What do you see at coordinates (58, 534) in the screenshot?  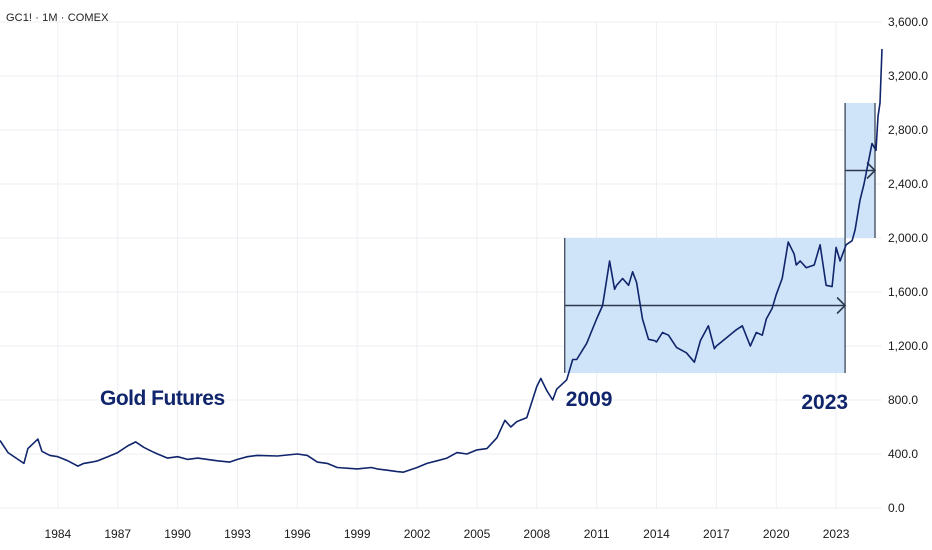 I see `x-tick-label: 1984` at bounding box center [58, 534].